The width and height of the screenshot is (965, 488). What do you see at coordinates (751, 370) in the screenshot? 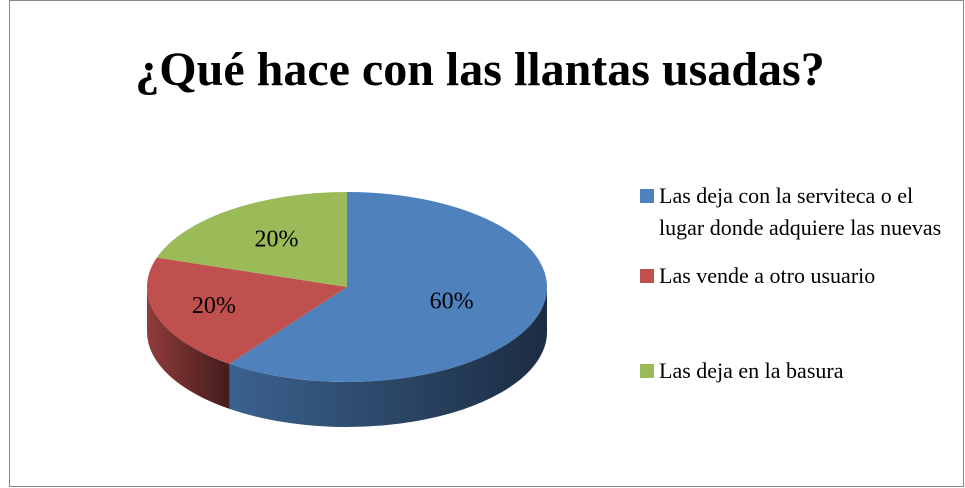
I see `legend-label: Las deja en la basura` at bounding box center [751, 370].